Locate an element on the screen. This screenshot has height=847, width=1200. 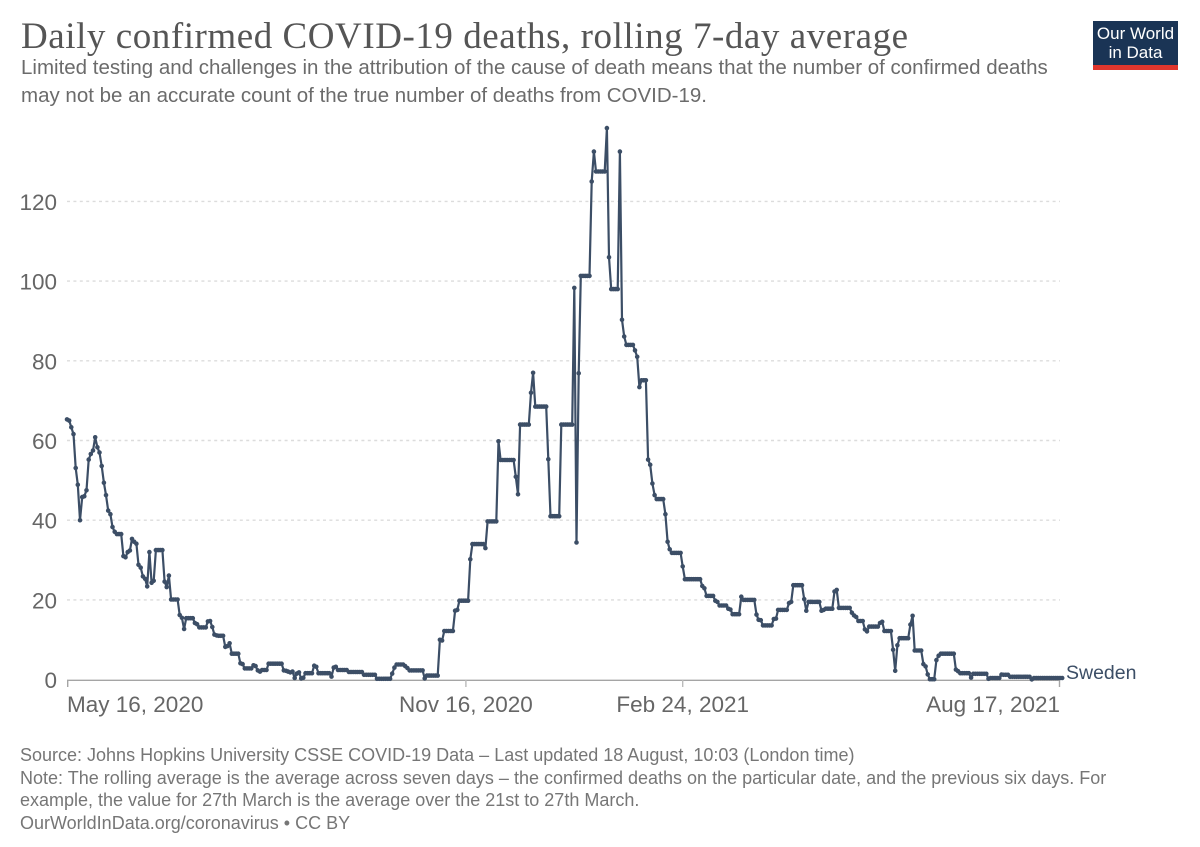
svg-text: 100 is located at coordinates (38, 282).